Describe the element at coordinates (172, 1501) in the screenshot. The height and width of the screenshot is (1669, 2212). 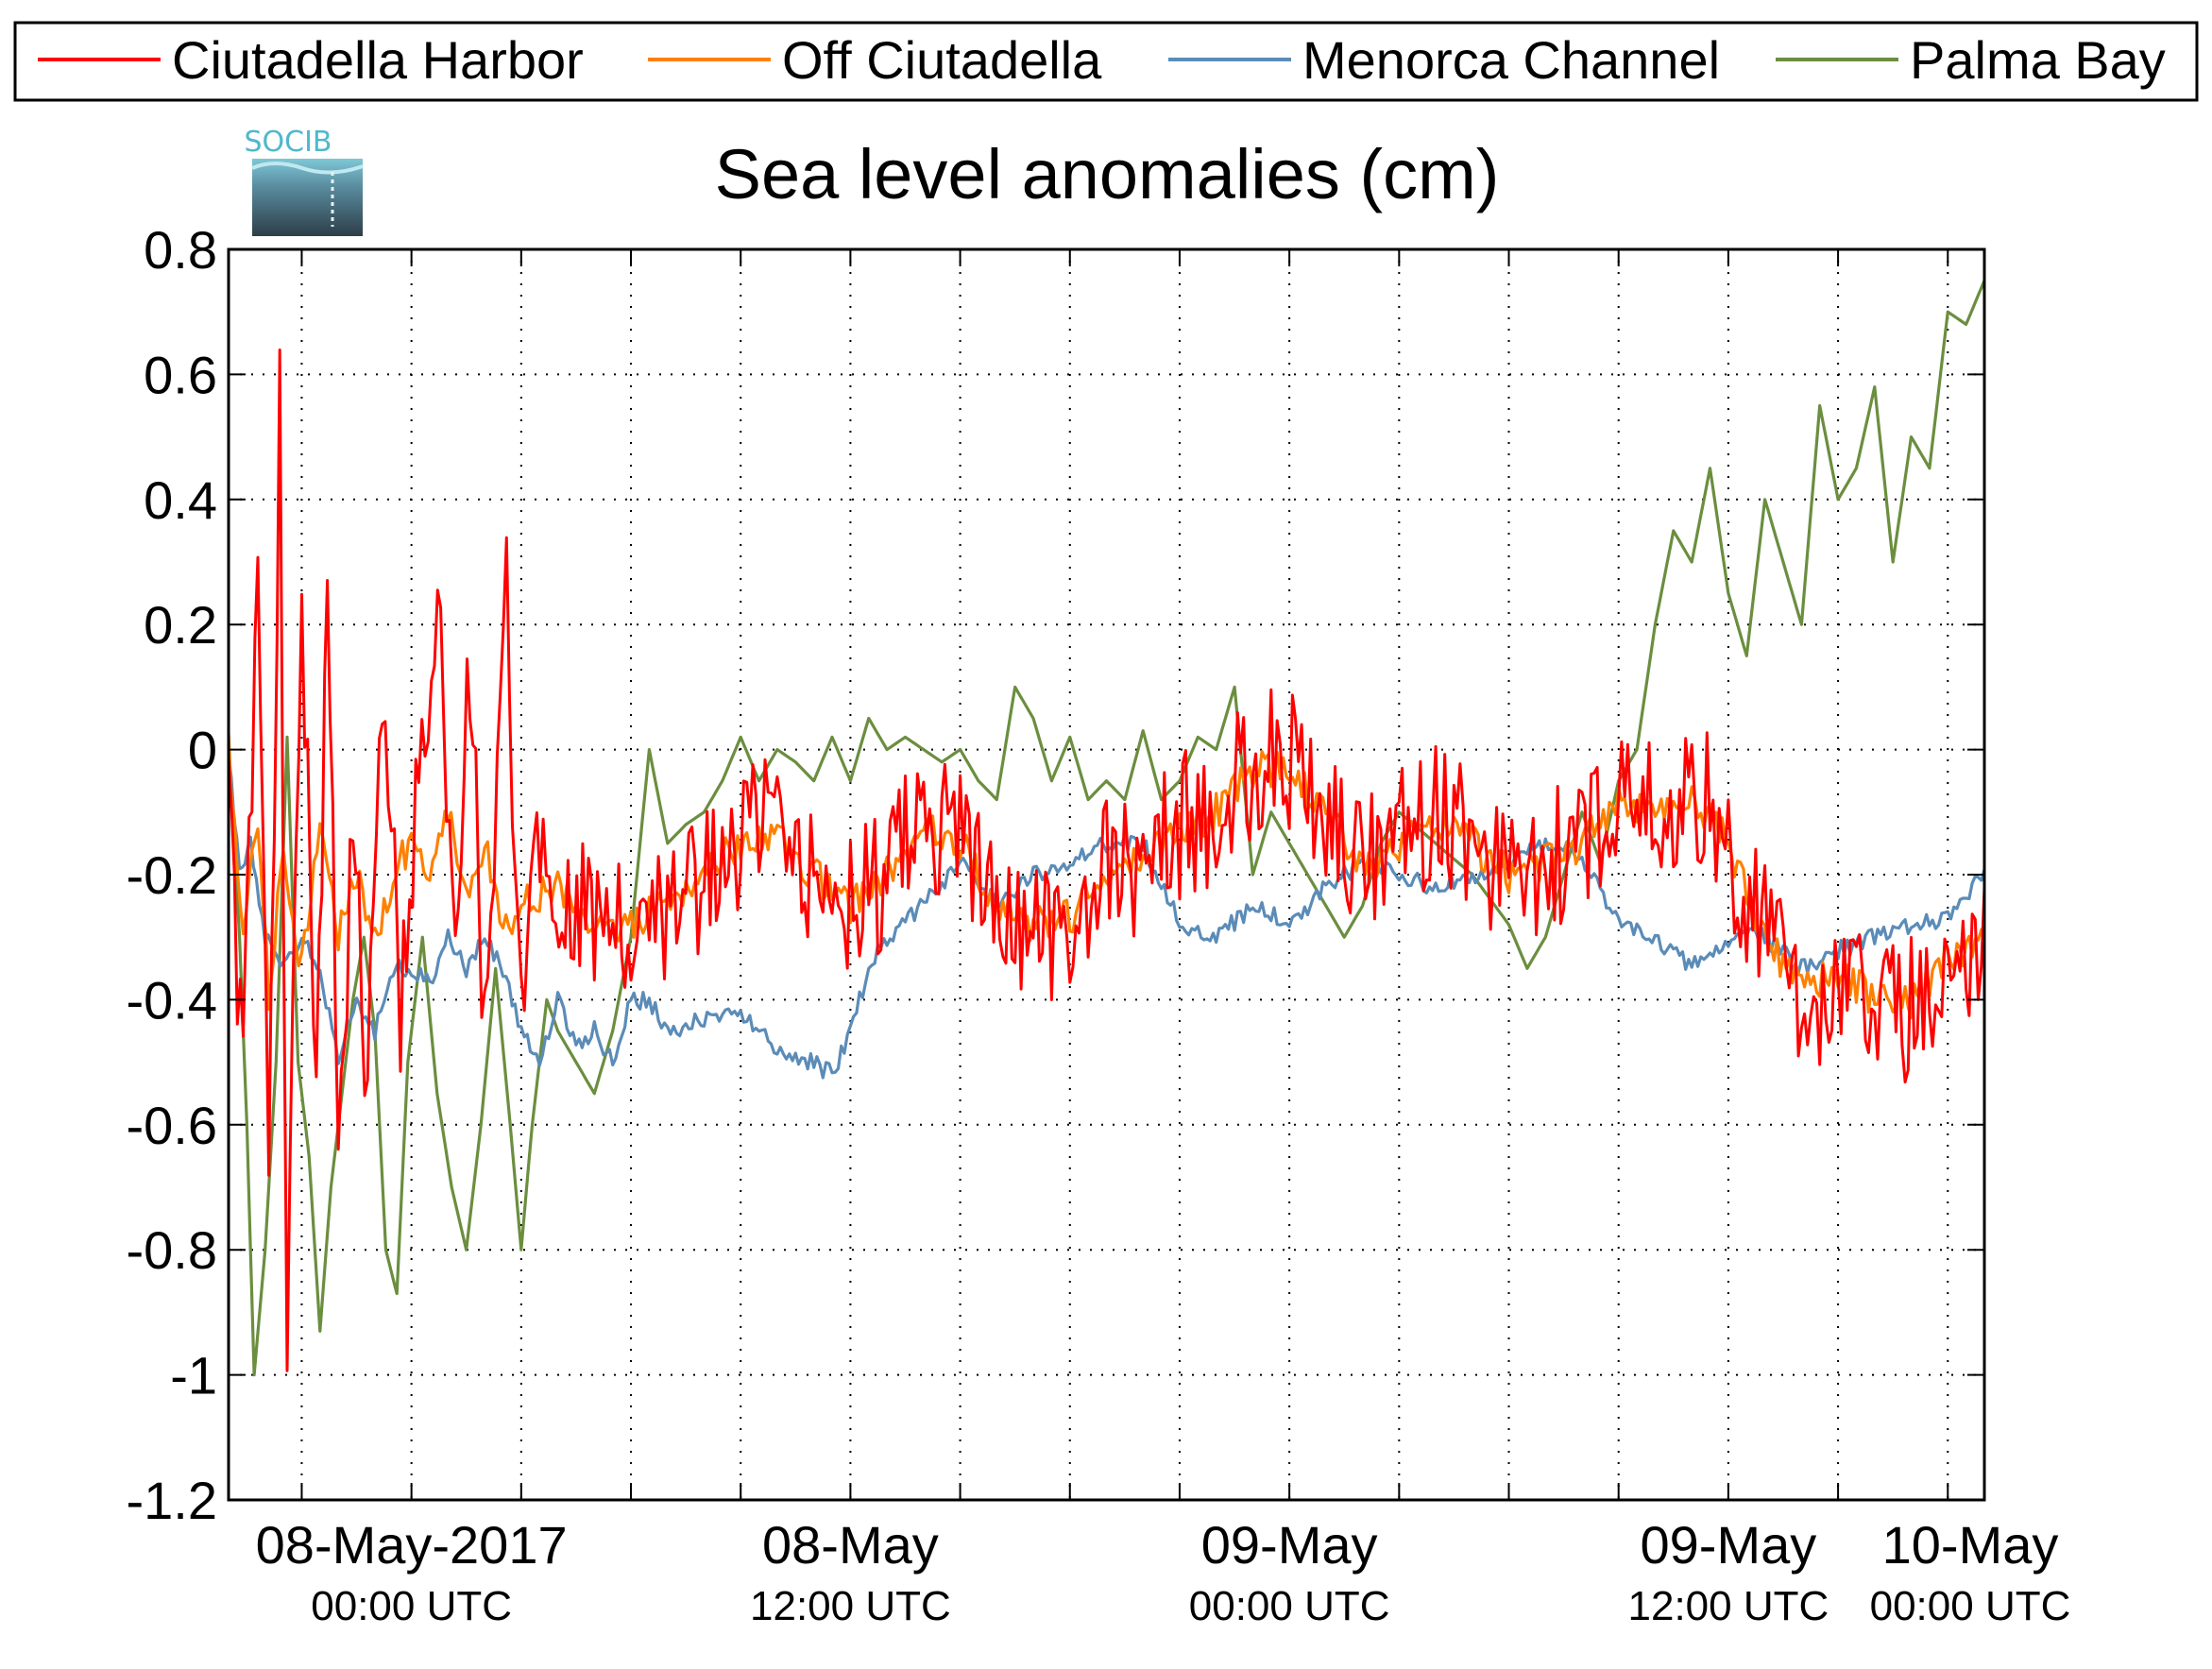
I see `y-tick-label: -1.2` at that location.